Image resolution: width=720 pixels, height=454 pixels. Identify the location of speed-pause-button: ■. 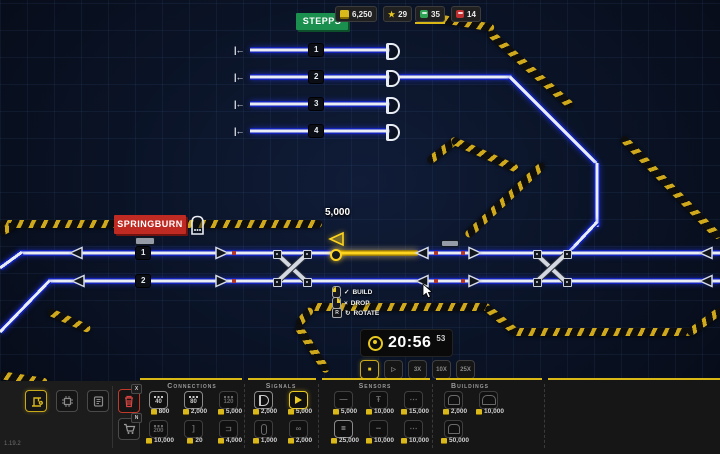
(369, 369).